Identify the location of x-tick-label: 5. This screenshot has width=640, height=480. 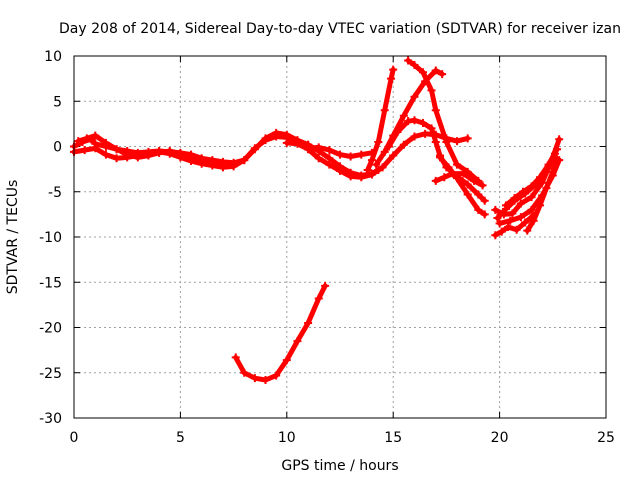
(180, 438).